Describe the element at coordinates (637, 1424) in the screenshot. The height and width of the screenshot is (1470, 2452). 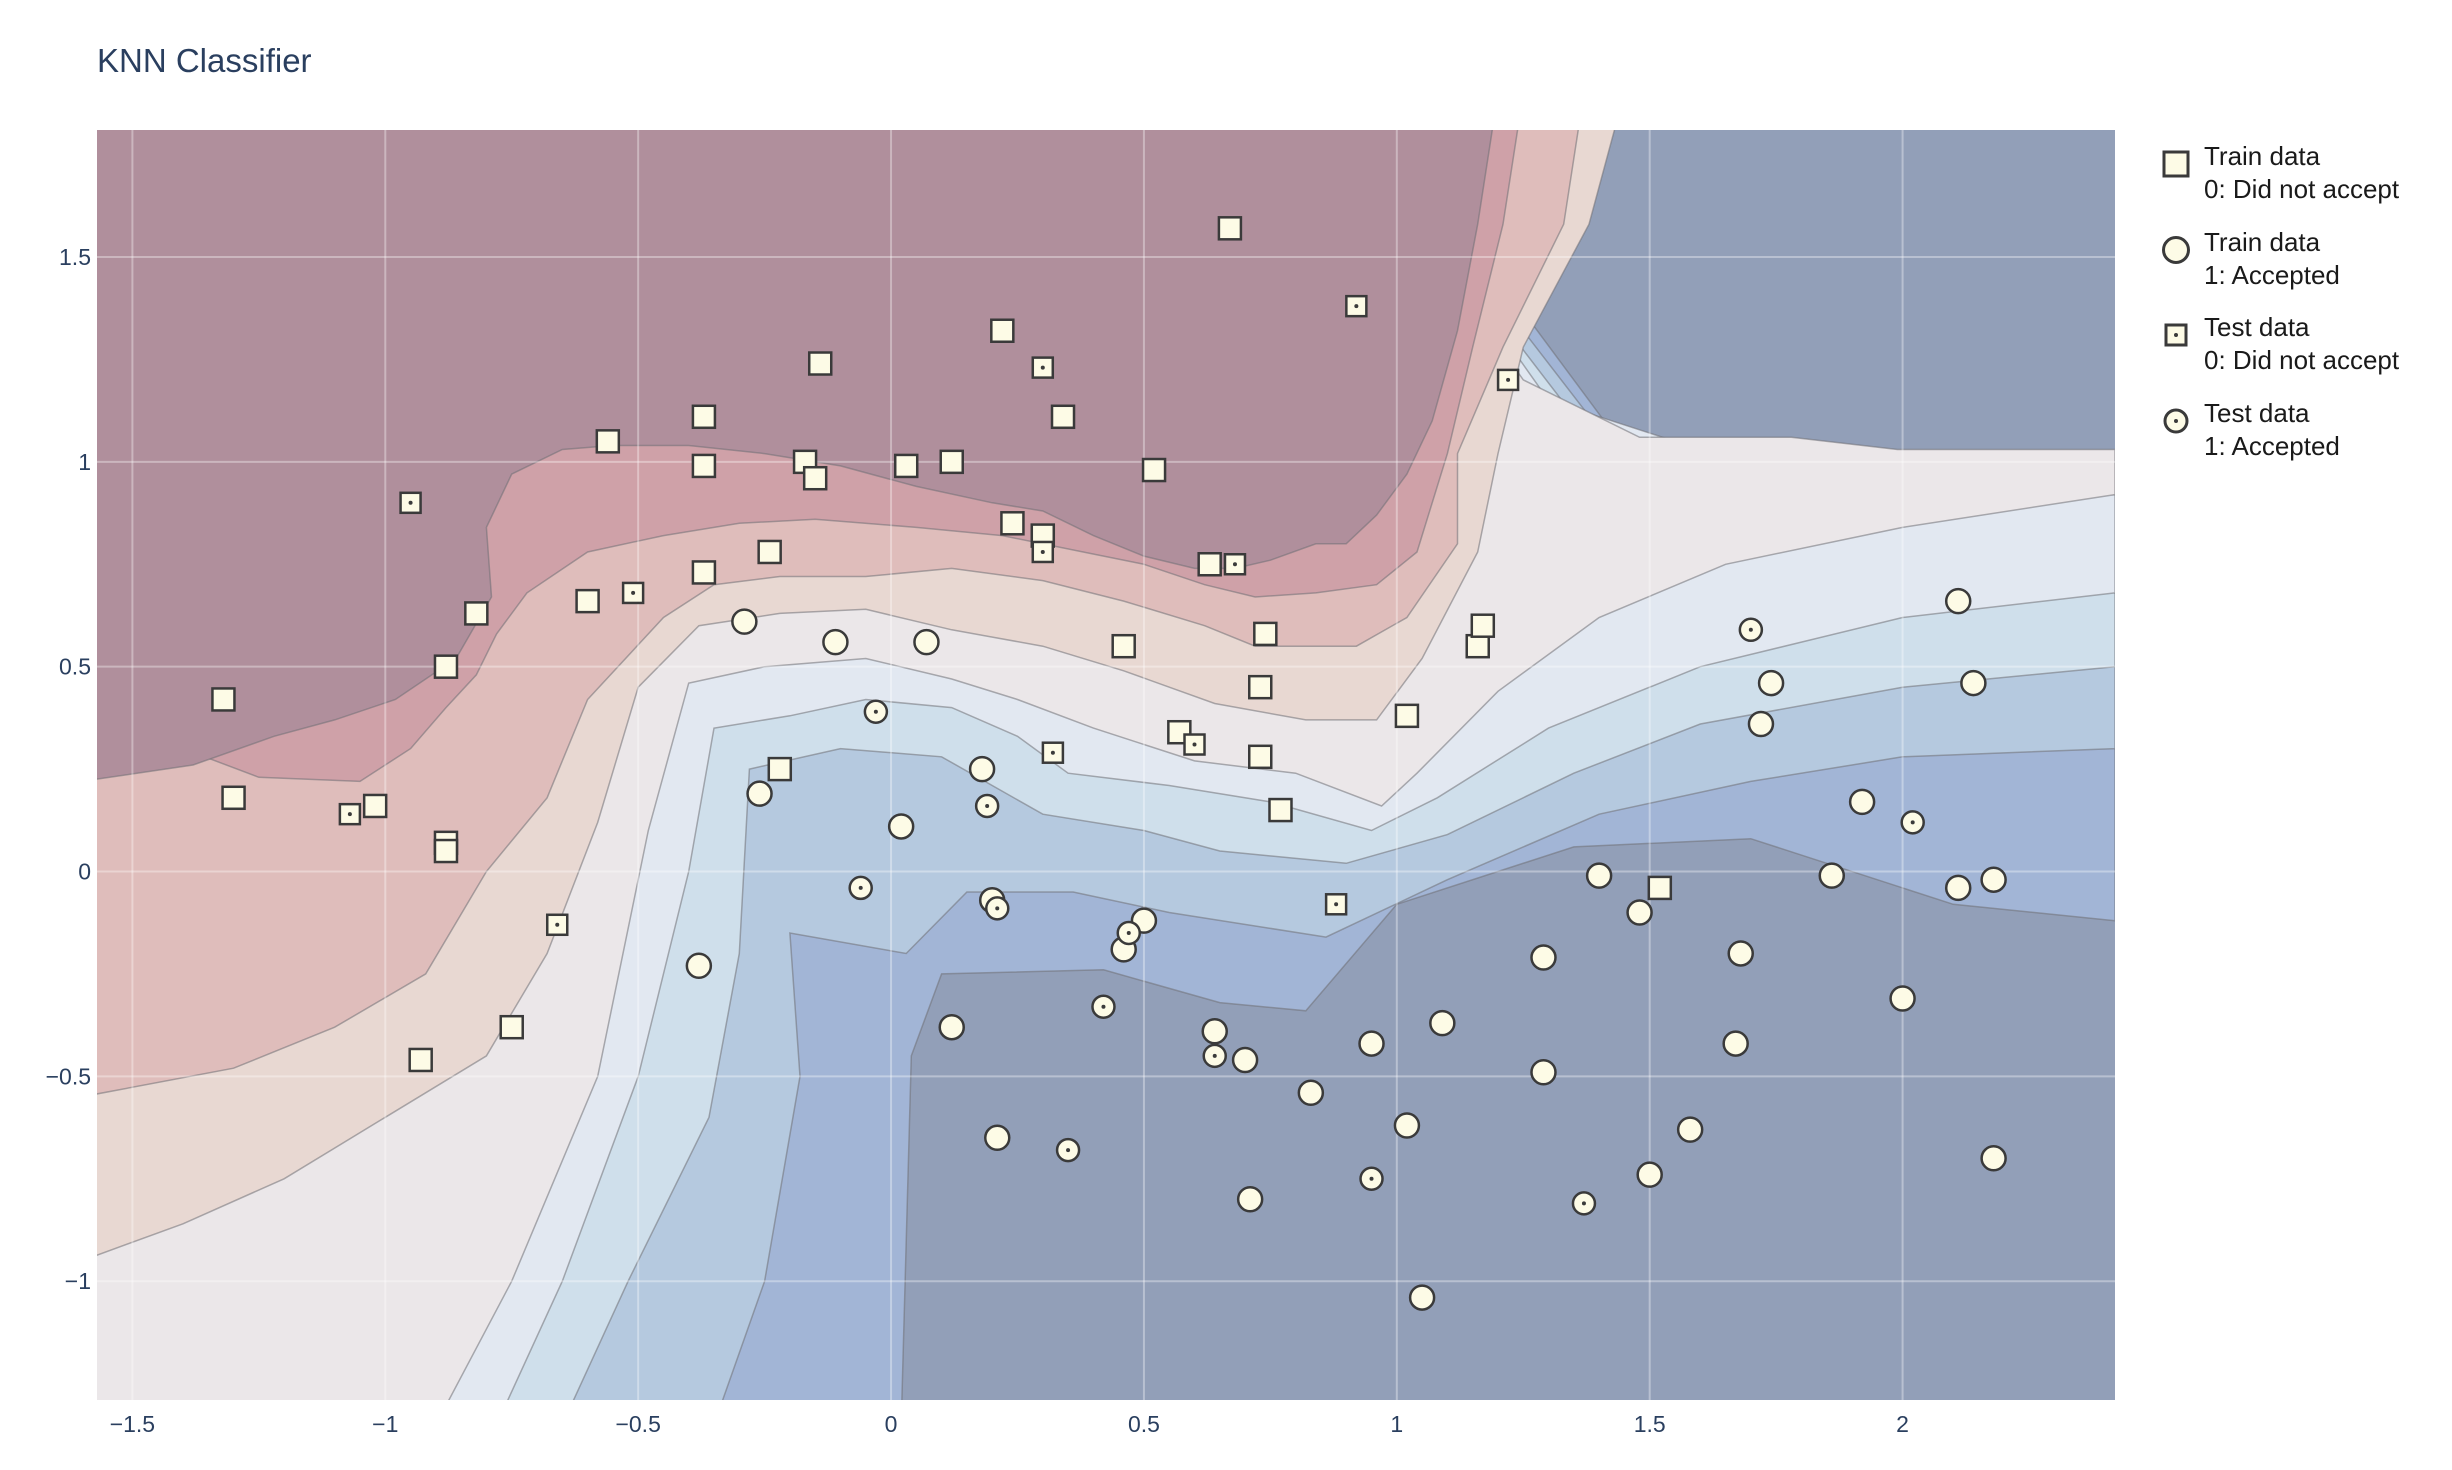
I see `x-tick-label: −0.5` at that location.